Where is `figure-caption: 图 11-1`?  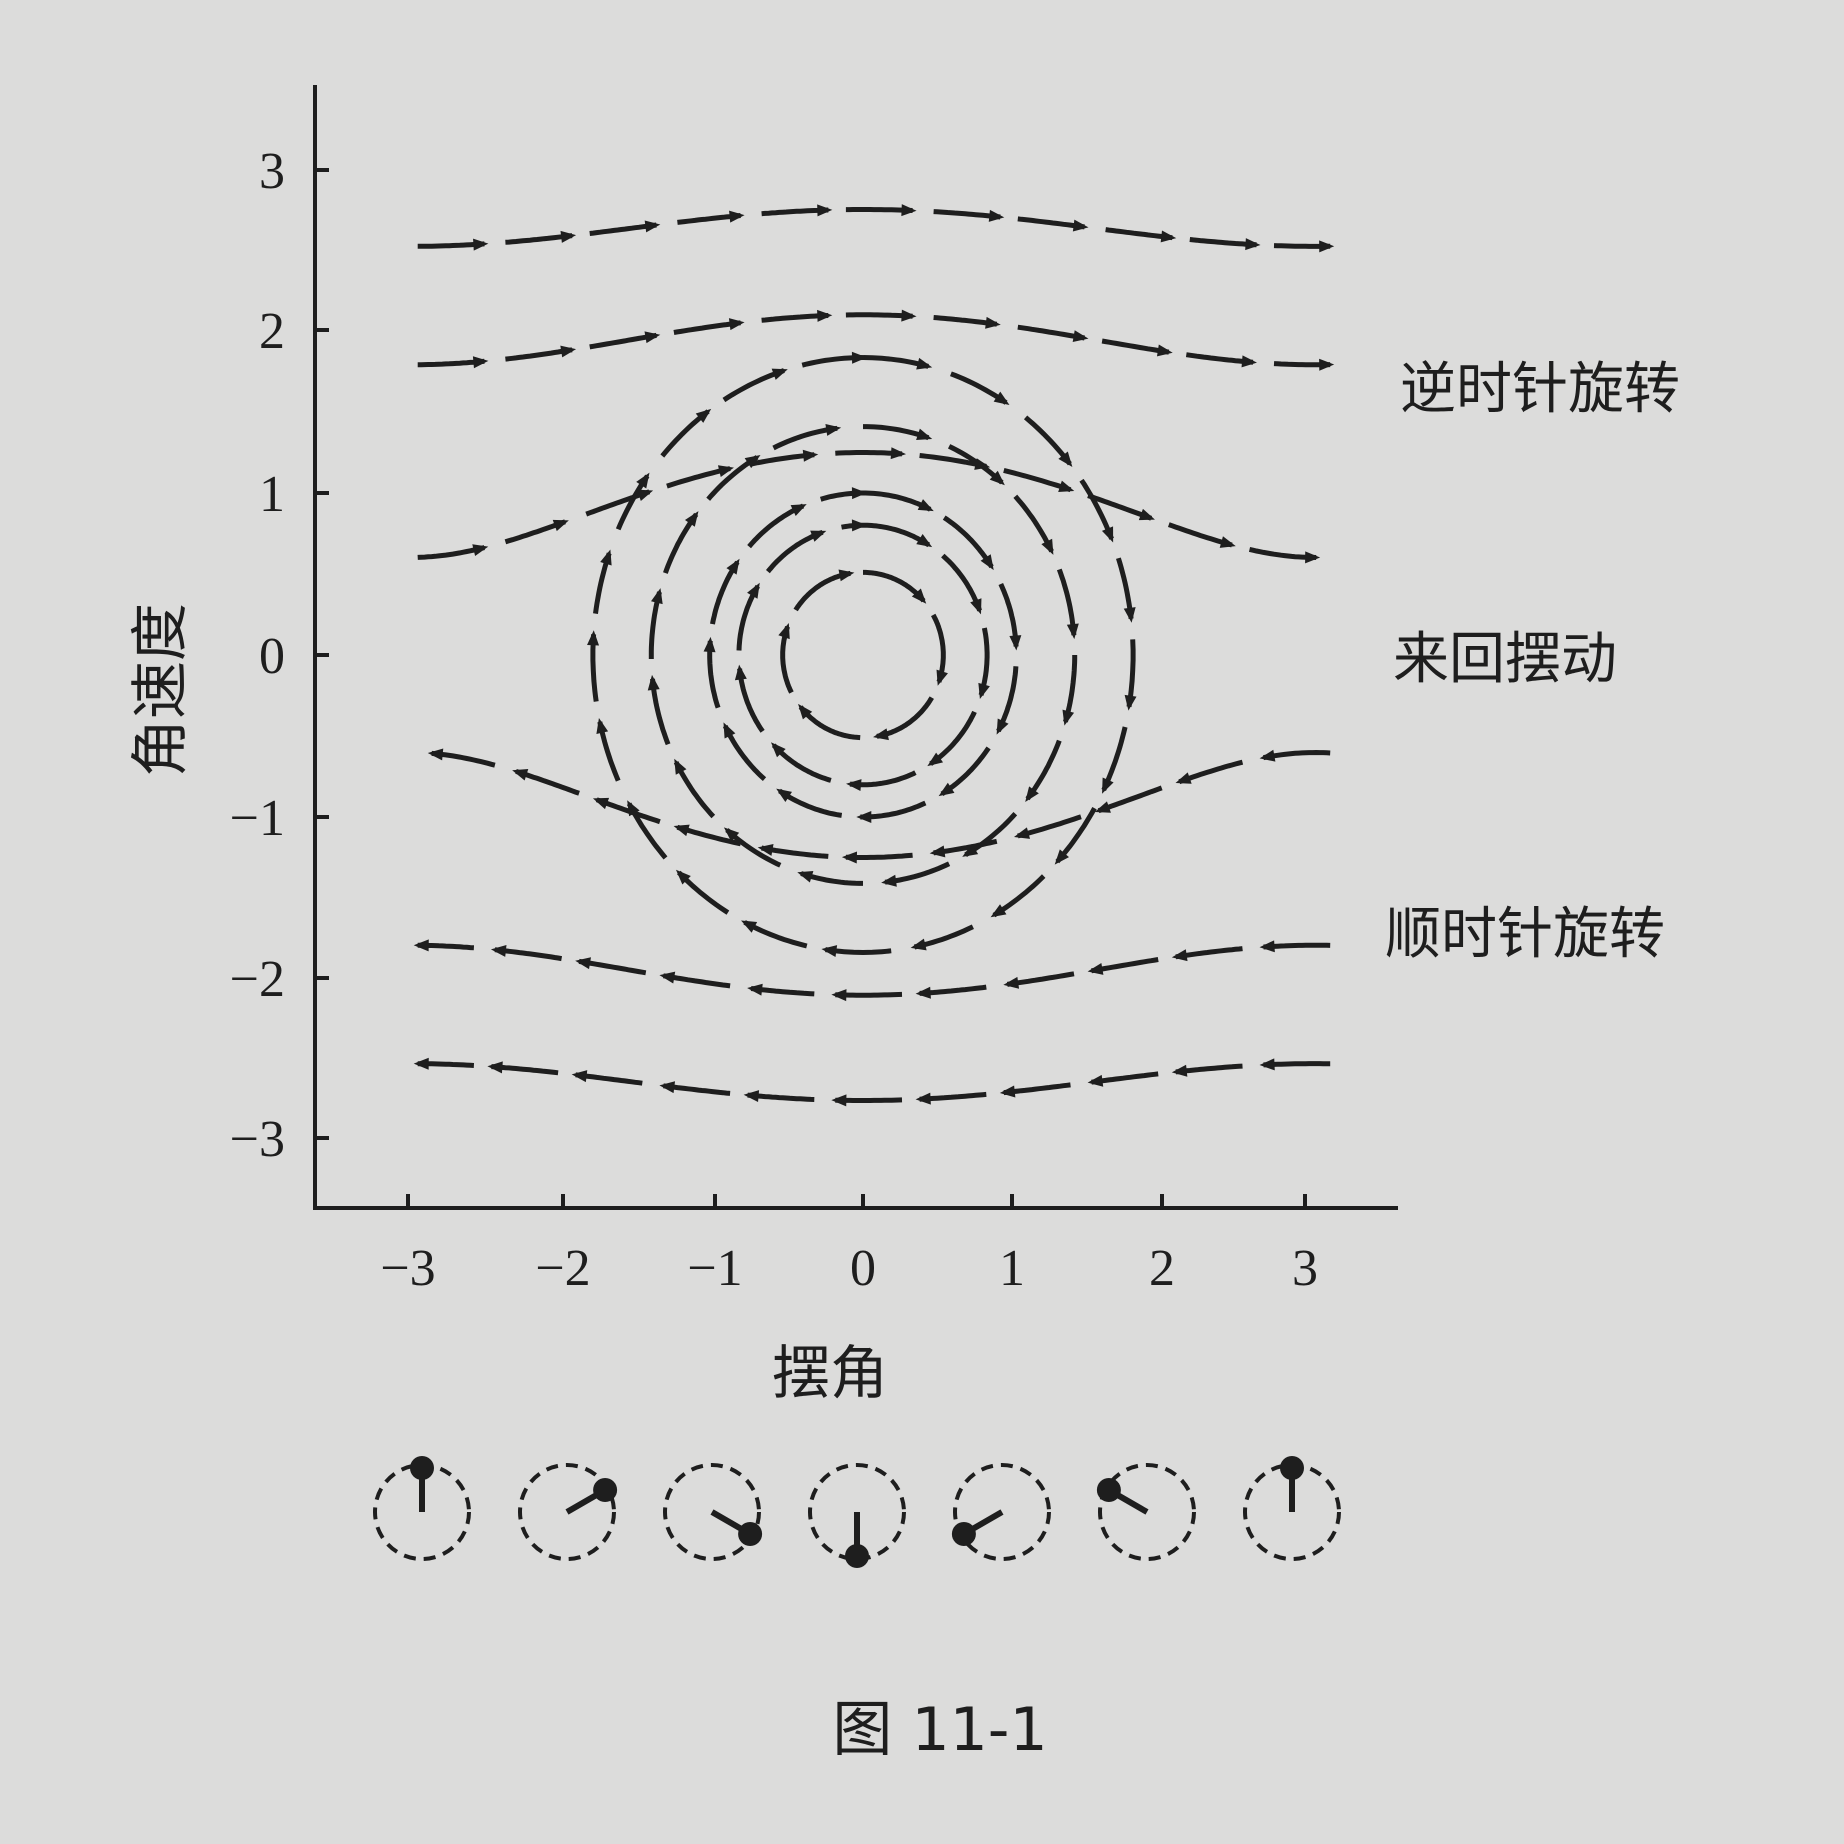 figure-caption: 图 11-1 is located at coordinates (939, 1730).